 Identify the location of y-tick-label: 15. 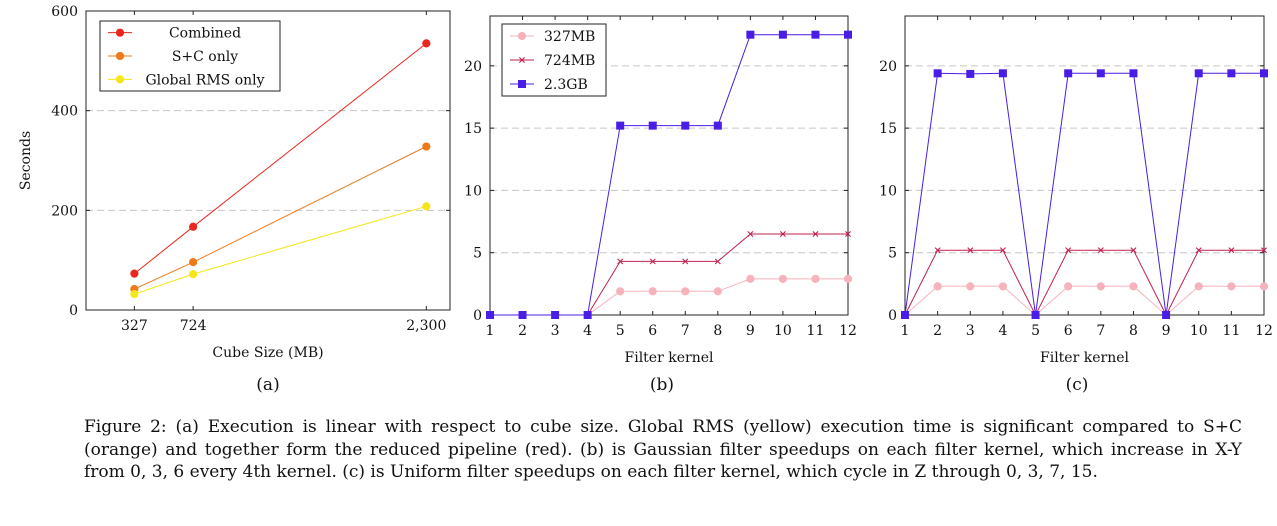
(888, 129).